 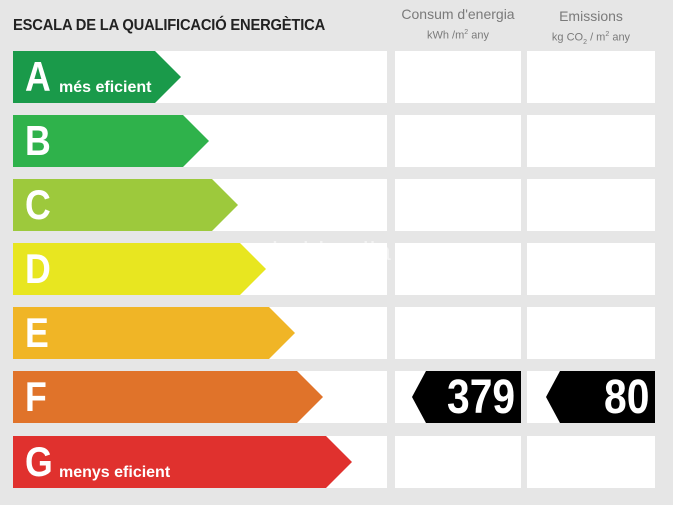 I want to click on emission-header-label: Emissions, so click(x=591, y=16).